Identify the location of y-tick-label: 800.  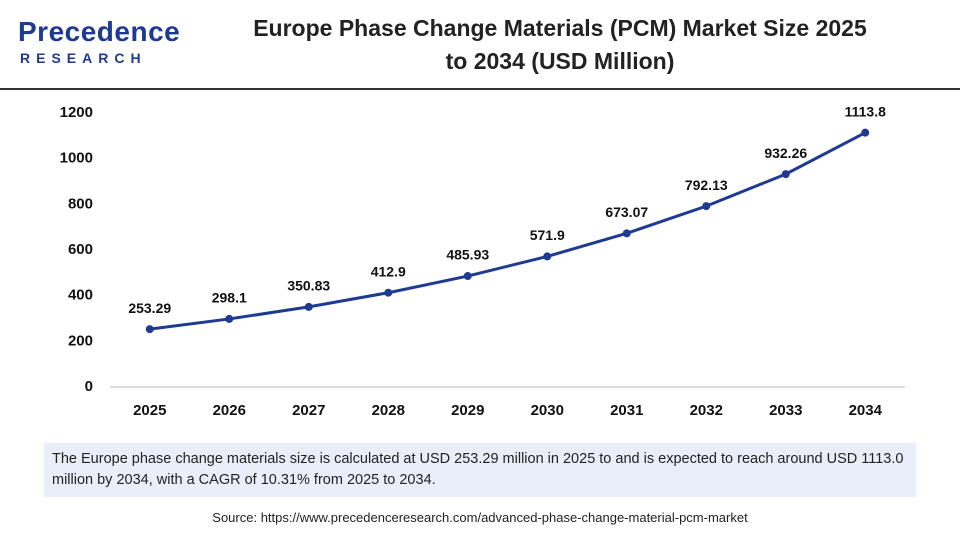
(80, 203).